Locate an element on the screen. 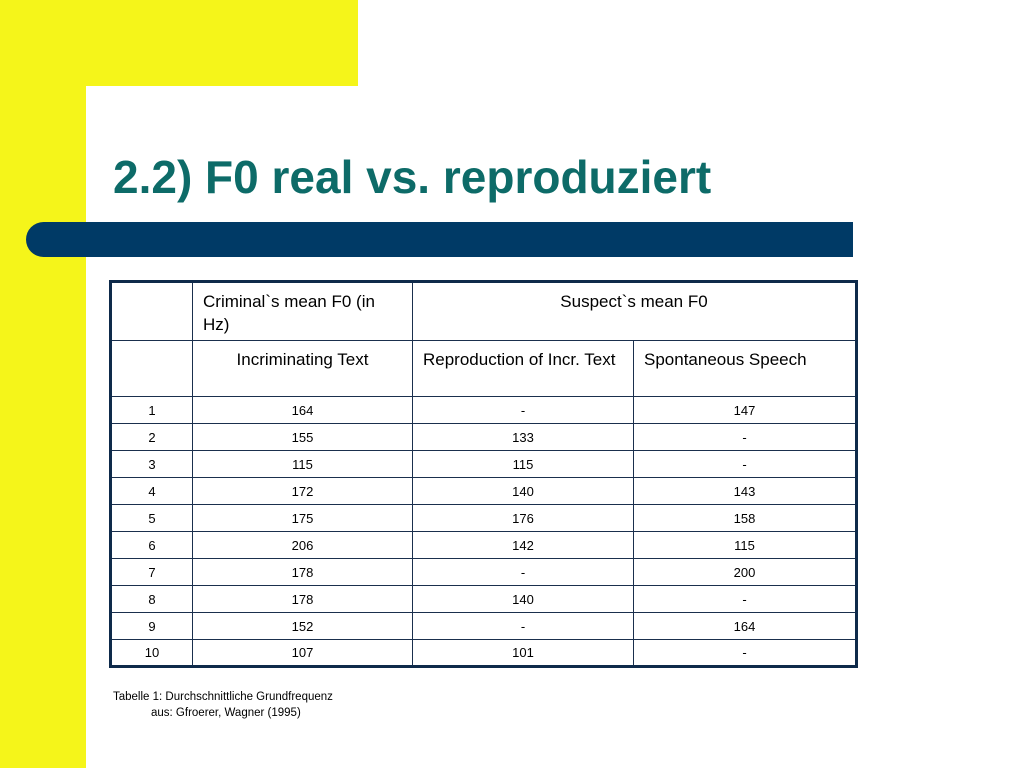 Image resolution: width=1024 pixels, height=768 pixels. table-row: 1 164-147 is located at coordinates (483, 410).